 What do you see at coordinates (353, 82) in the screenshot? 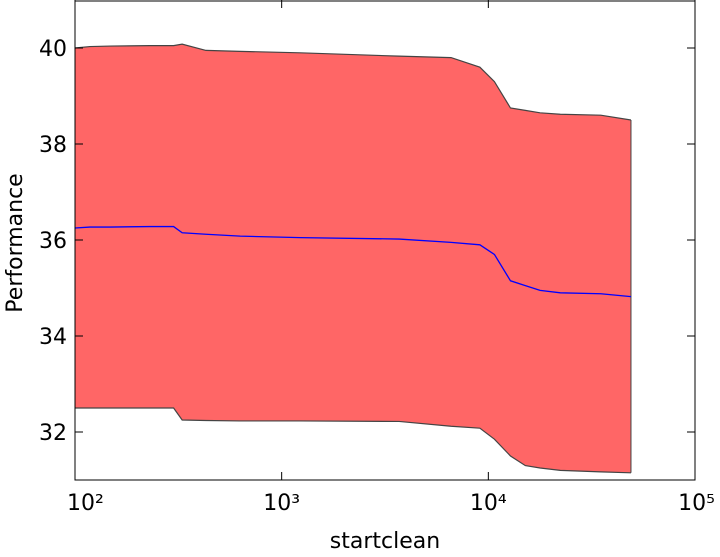
I see `band-upper-edge` at bounding box center [353, 82].